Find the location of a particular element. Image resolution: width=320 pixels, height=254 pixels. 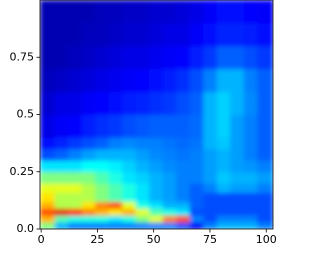

y-tick-label: 0.75 is located at coordinates (22, 56).